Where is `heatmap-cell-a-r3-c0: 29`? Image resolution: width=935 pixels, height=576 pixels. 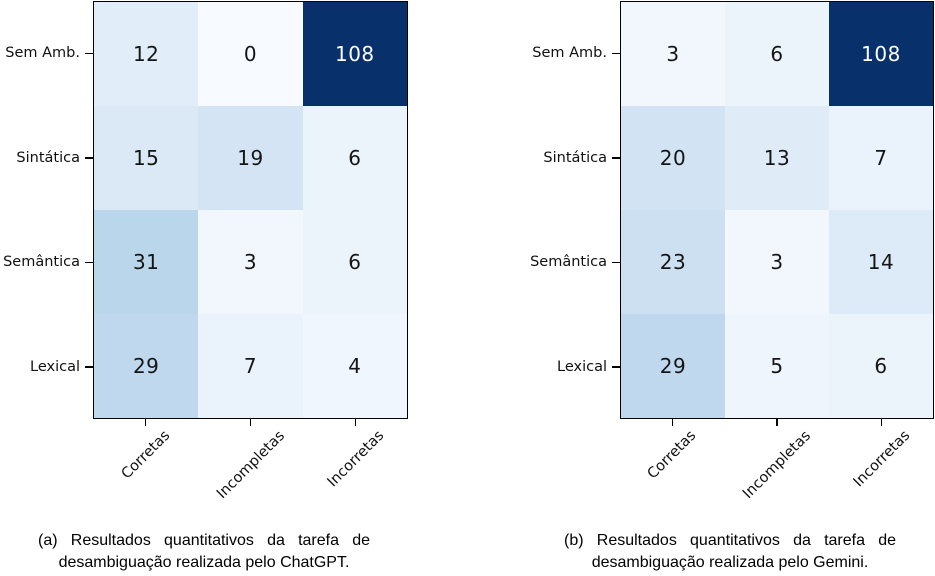
heatmap-cell-a-r3-c0: 29 is located at coordinates (146, 366).